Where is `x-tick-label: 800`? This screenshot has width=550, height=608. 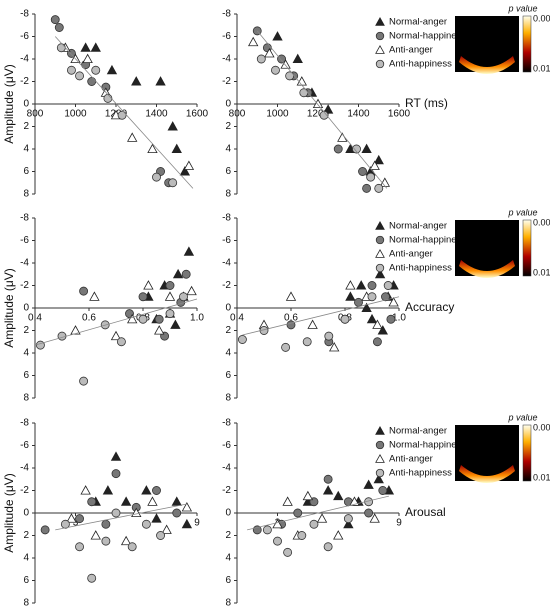 x-tick-label: 800 is located at coordinates (35, 114).